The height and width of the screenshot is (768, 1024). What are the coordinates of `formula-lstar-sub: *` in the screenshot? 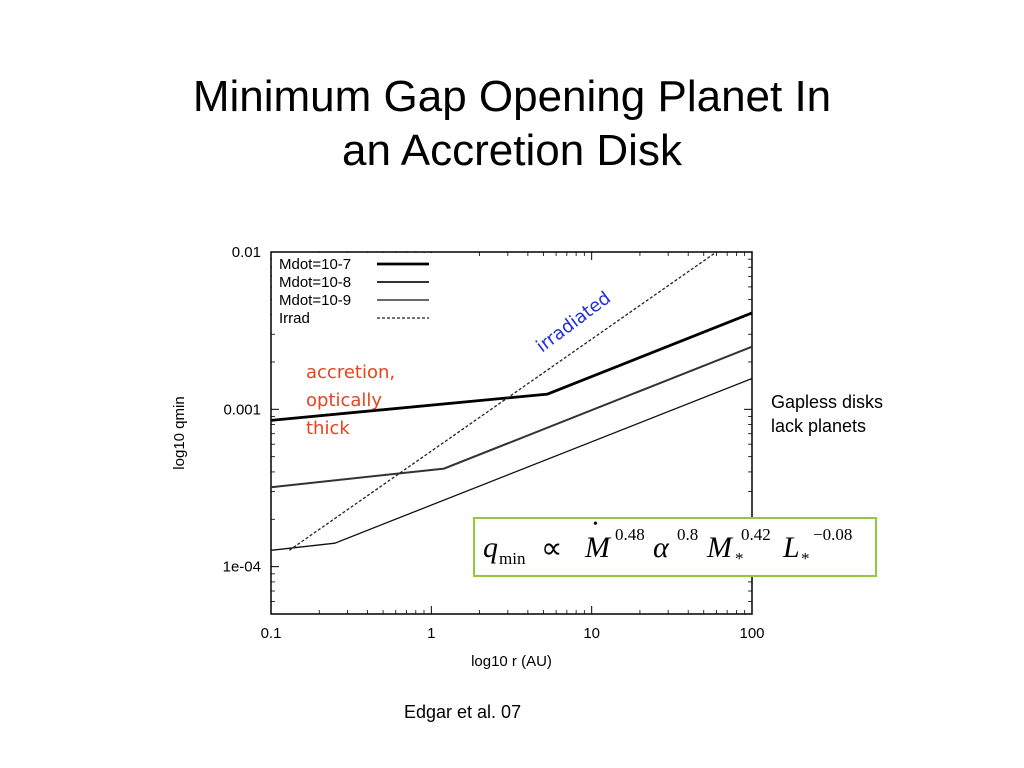 It's located at (805, 558).